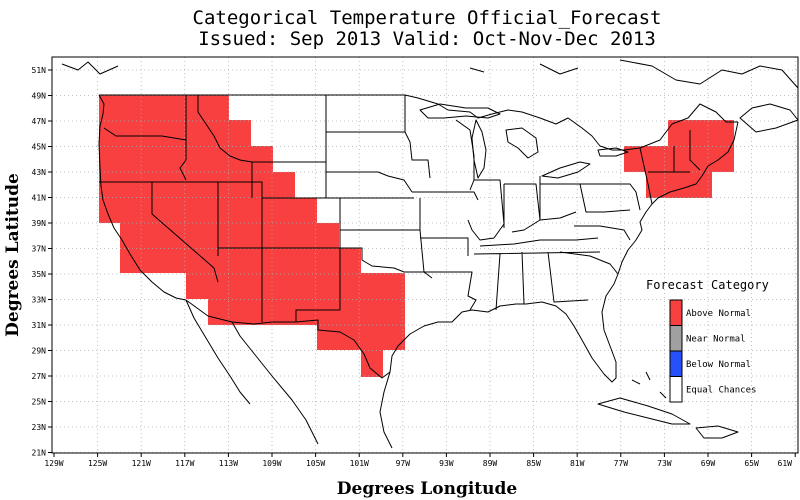  What do you see at coordinates (721, 390) in the screenshot?
I see `legend-item-label: Equal Chances` at bounding box center [721, 390].